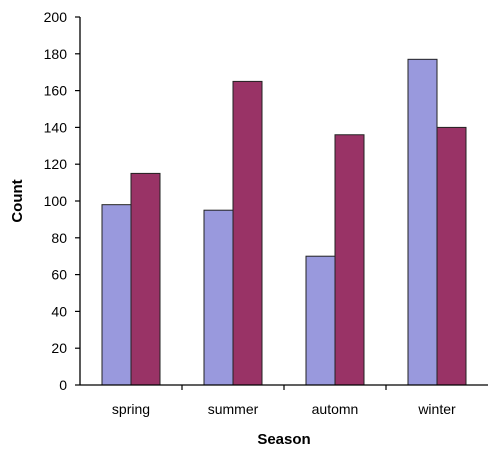  Describe the element at coordinates (335, 409) in the screenshot. I see `x-category-label: automn` at that location.